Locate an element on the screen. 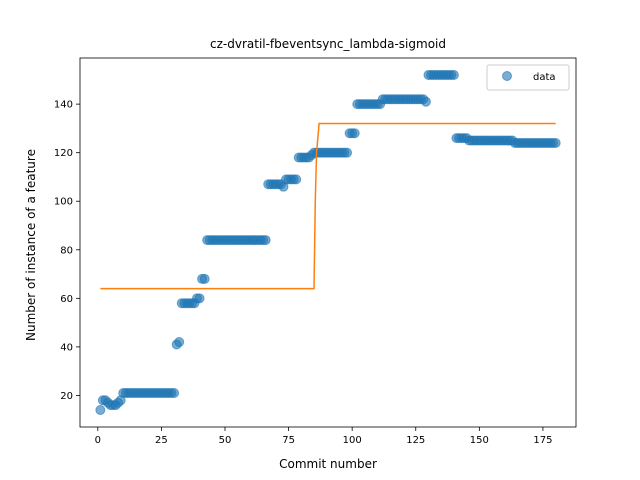 The image size is (640, 480). x-tick-label: 175 is located at coordinates (542, 440).